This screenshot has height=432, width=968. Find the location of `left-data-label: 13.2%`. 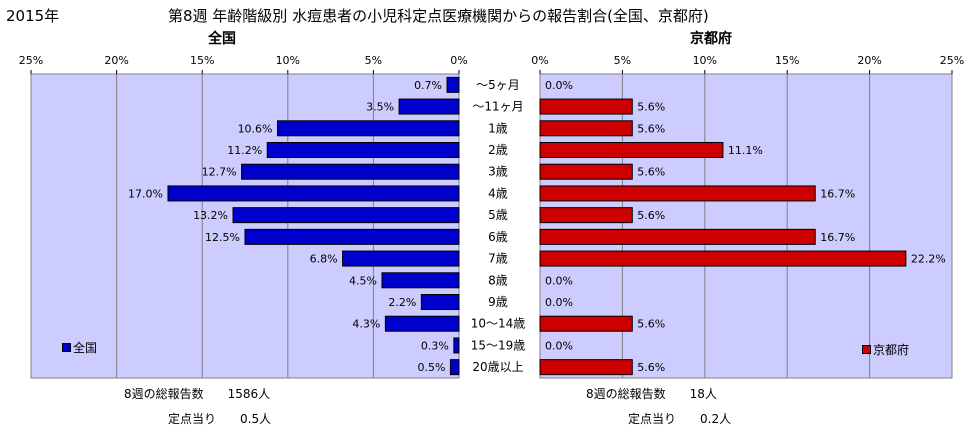

left-data-label: 13.2% is located at coordinates (210, 215).